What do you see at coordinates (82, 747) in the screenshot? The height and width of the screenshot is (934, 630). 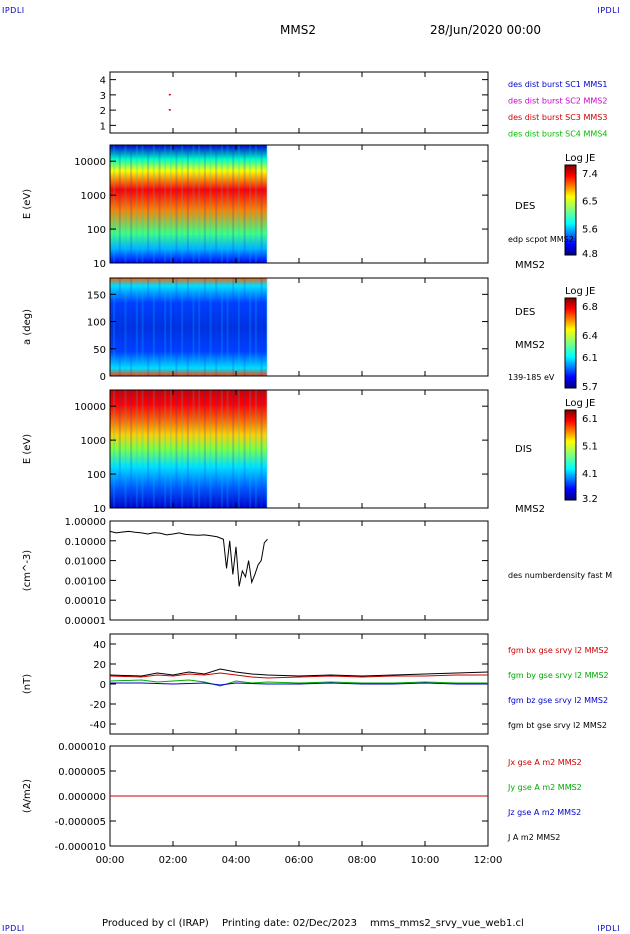 I see `current-panel-ytick-label: 0.000010` at bounding box center [82, 747].